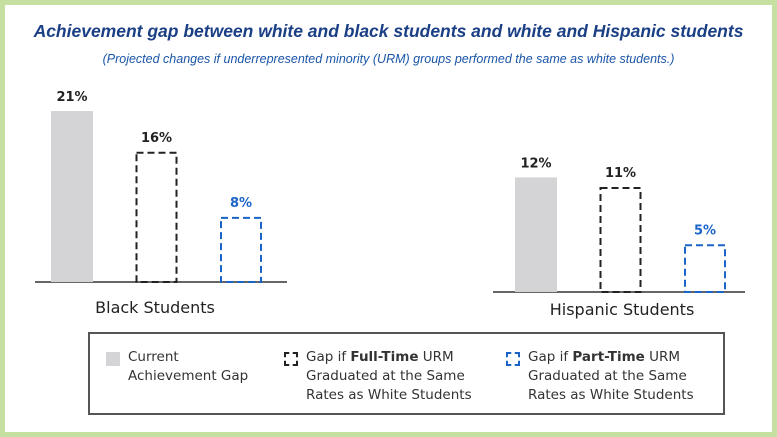 The width and height of the screenshot is (777, 437). Describe the element at coordinates (608, 357) in the screenshot. I see `legend-text-bold: Part-Time` at that location.